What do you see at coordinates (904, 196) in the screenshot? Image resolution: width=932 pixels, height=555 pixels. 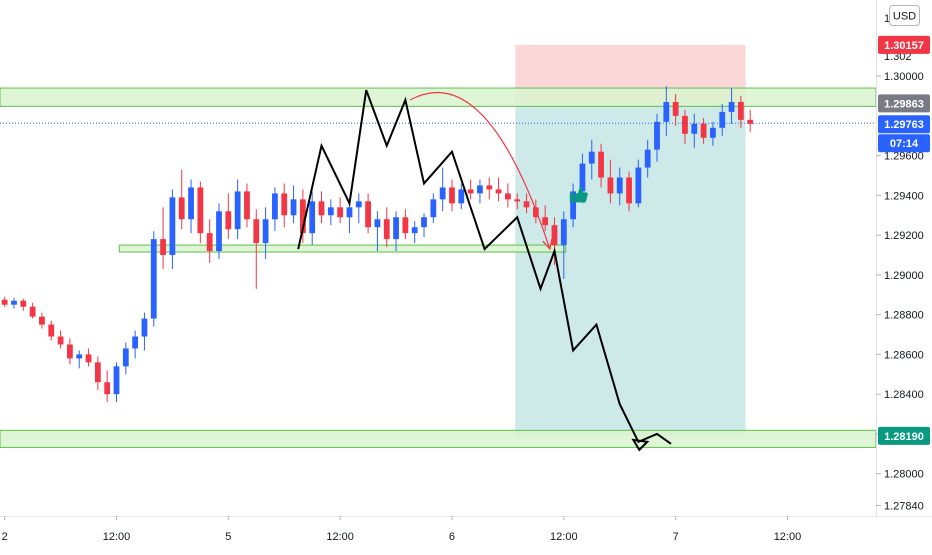 I see `y-tick-label: 1.29400` at bounding box center [904, 196].